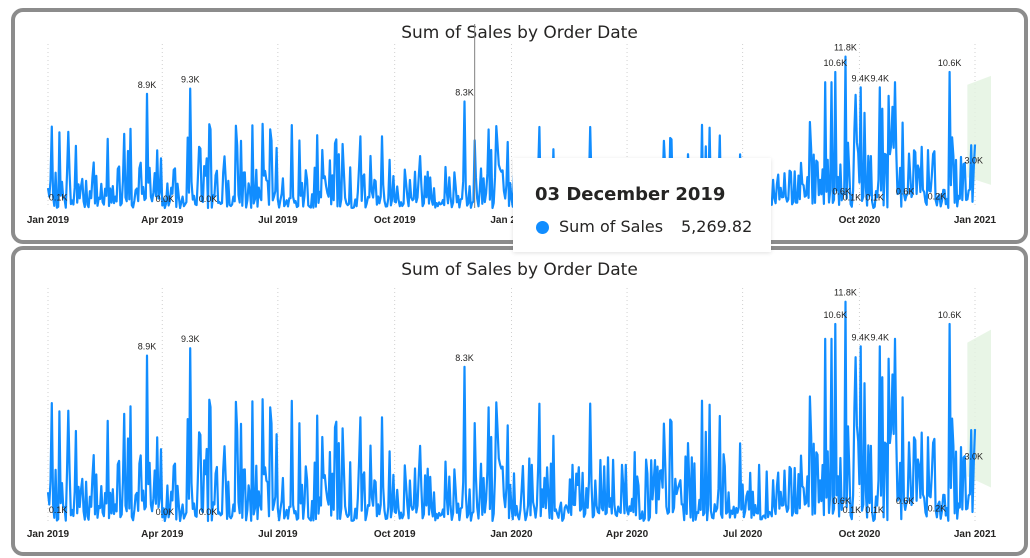 The image size is (1030, 558). I want to click on tooltip-measure-label: Sum of Sales, so click(611, 226).